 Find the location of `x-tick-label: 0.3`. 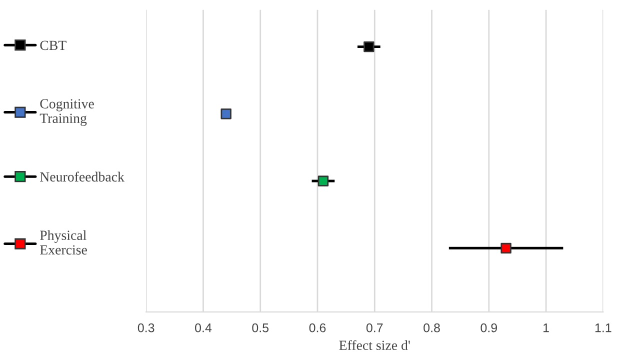

x-tick-label: 0.3 is located at coordinates (146, 327).